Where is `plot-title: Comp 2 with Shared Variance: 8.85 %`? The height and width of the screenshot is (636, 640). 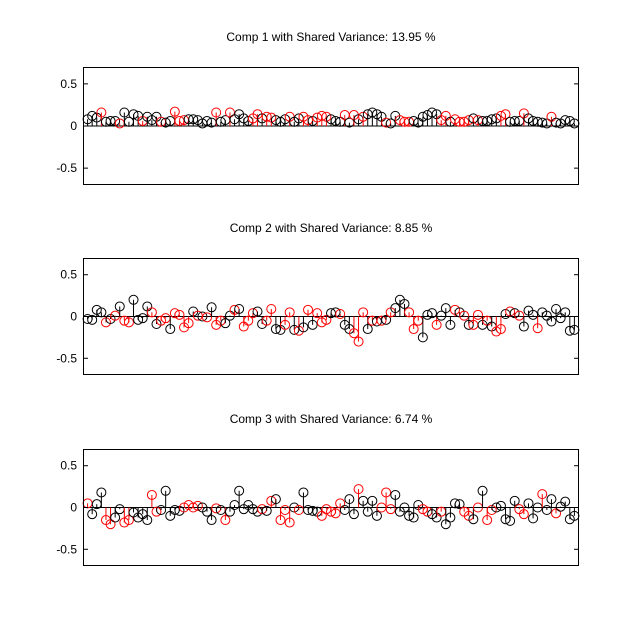 plot-title: Comp 2 with Shared Variance: 8.85 % is located at coordinates (331, 228).